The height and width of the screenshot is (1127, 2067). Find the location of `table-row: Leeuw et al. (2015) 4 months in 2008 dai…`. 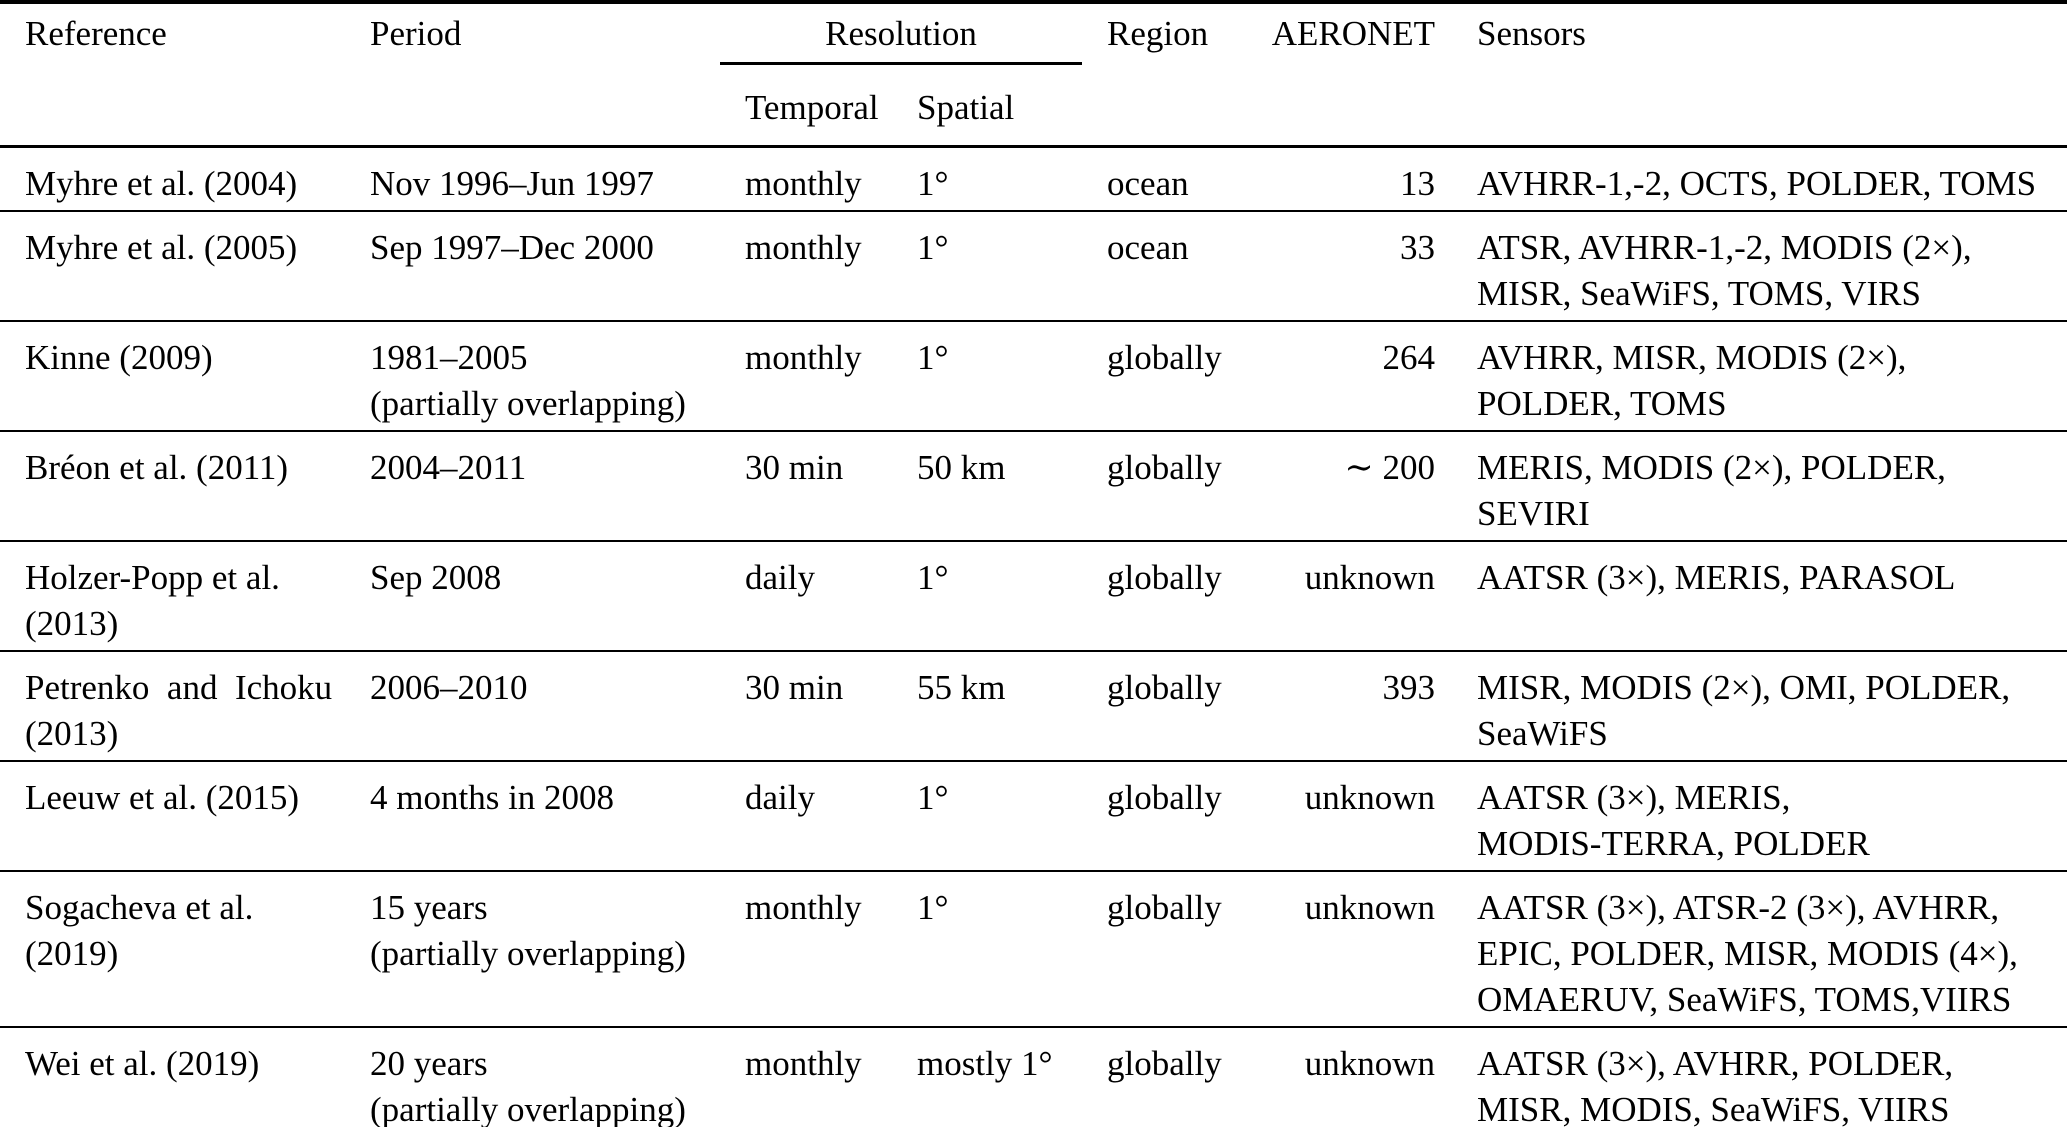

table-row: Leeuw et al. (2015) 4 months in 2008 dai… is located at coordinates (1033, 816).